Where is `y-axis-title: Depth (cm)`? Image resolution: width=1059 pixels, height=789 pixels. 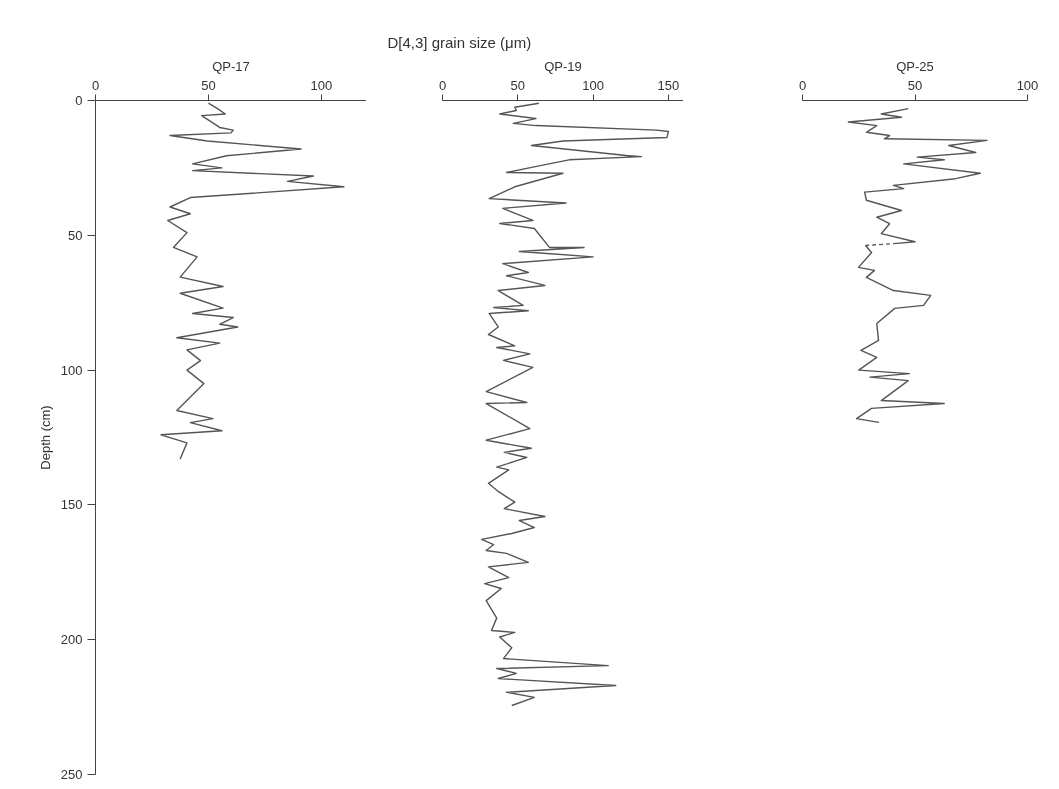 y-axis-title: Depth (cm) is located at coordinates (45, 437).